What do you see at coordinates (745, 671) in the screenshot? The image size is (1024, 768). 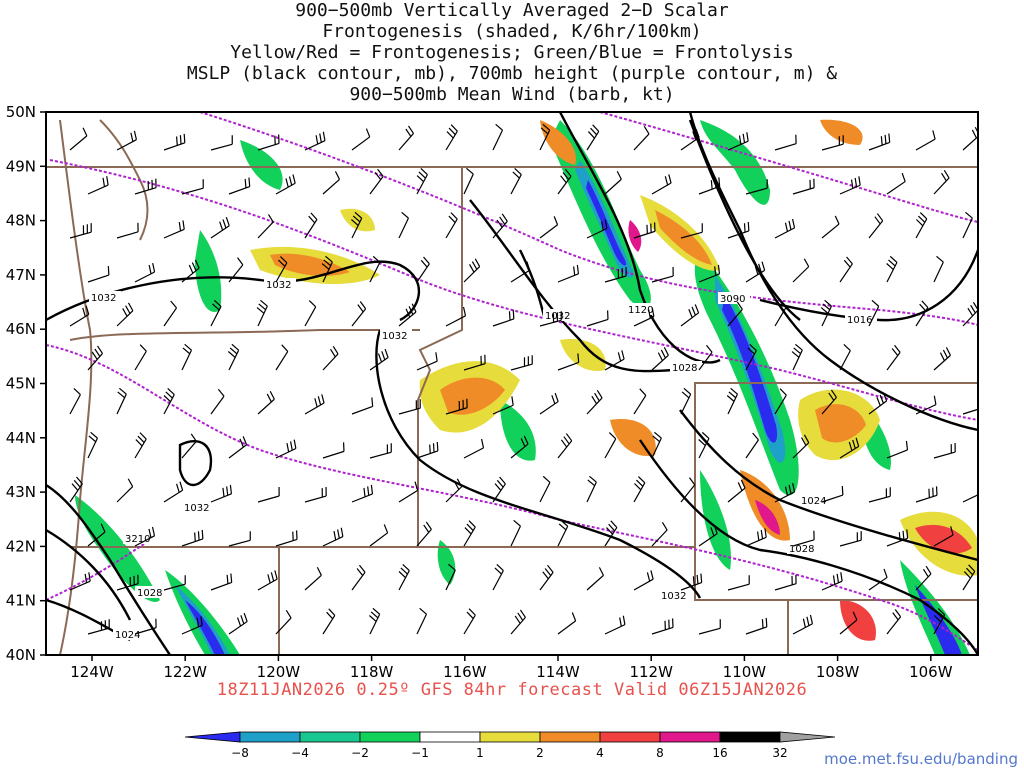 I see `lon-tick-label: 110W` at bounding box center [745, 671].